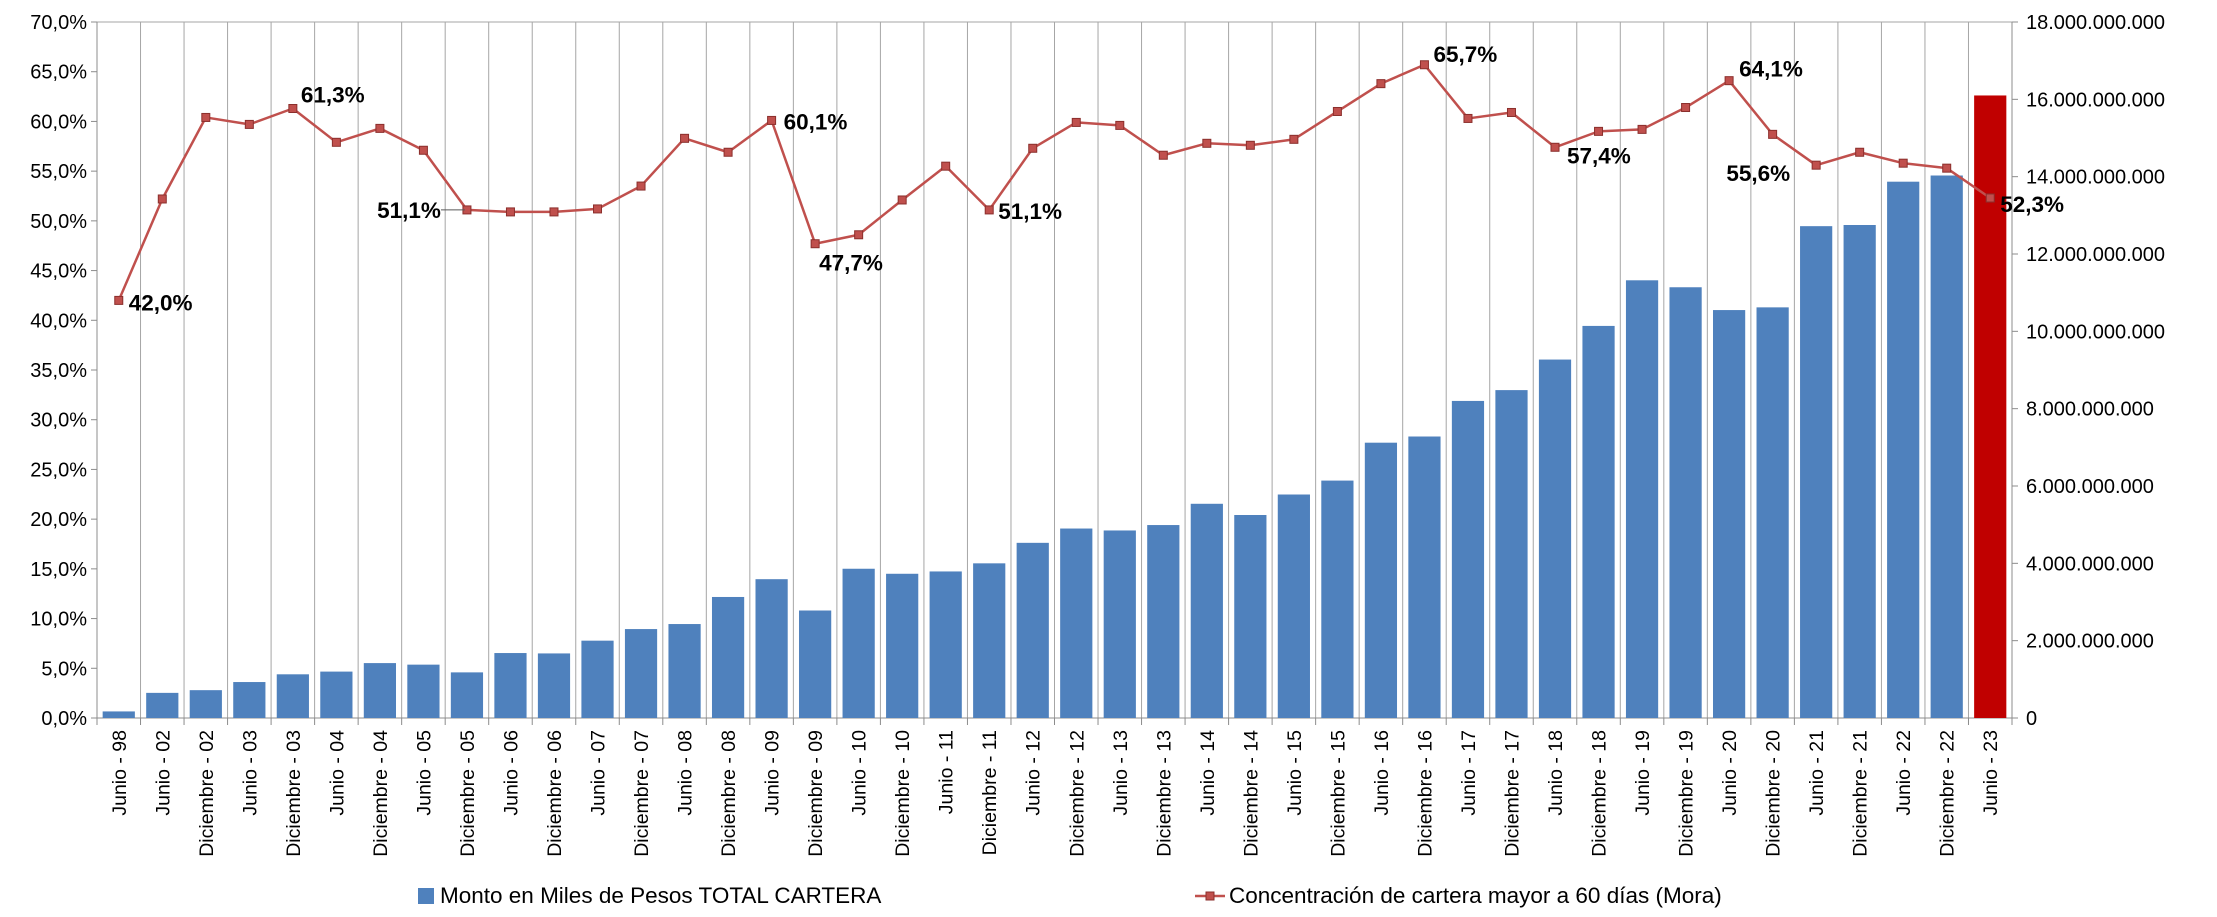  What do you see at coordinates (2095, 332) in the screenshot?
I see `right-tick-label: 10.000.000.000` at bounding box center [2095, 332].